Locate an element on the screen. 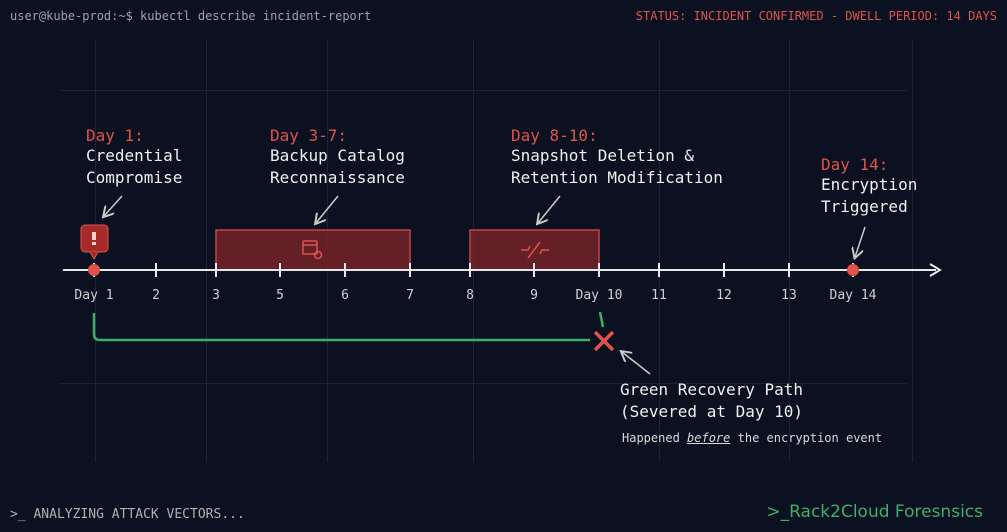 This screenshot has width=1007, height=532. event-day-14: Day 14: Encryption Triggered is located at coordinates (869, 186).